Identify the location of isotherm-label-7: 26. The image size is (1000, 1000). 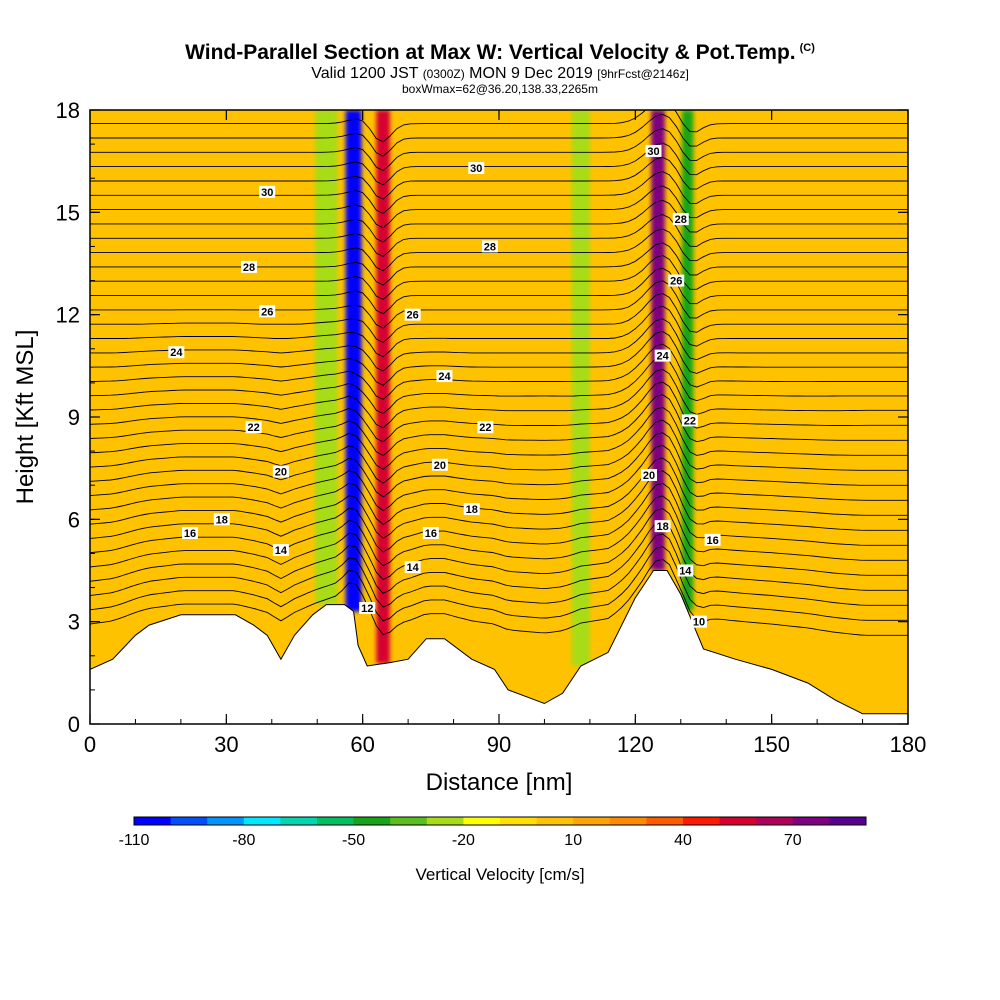
(412, 315).